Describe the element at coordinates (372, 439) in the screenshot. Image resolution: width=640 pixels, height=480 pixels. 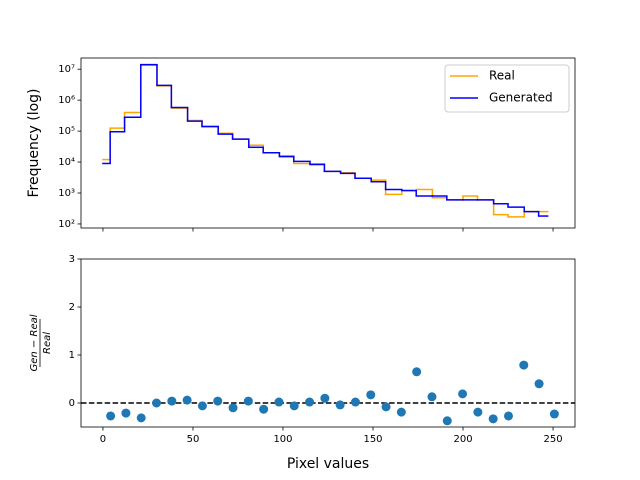
I see `x-tick-label: 150` at that location.